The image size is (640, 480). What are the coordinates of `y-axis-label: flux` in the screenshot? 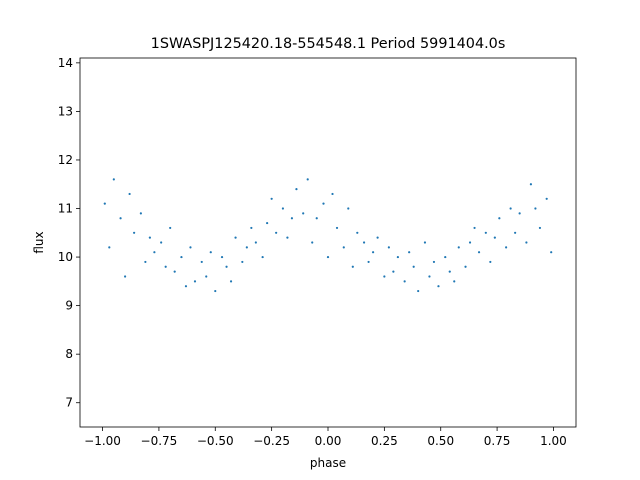 It's located at (39, 242).